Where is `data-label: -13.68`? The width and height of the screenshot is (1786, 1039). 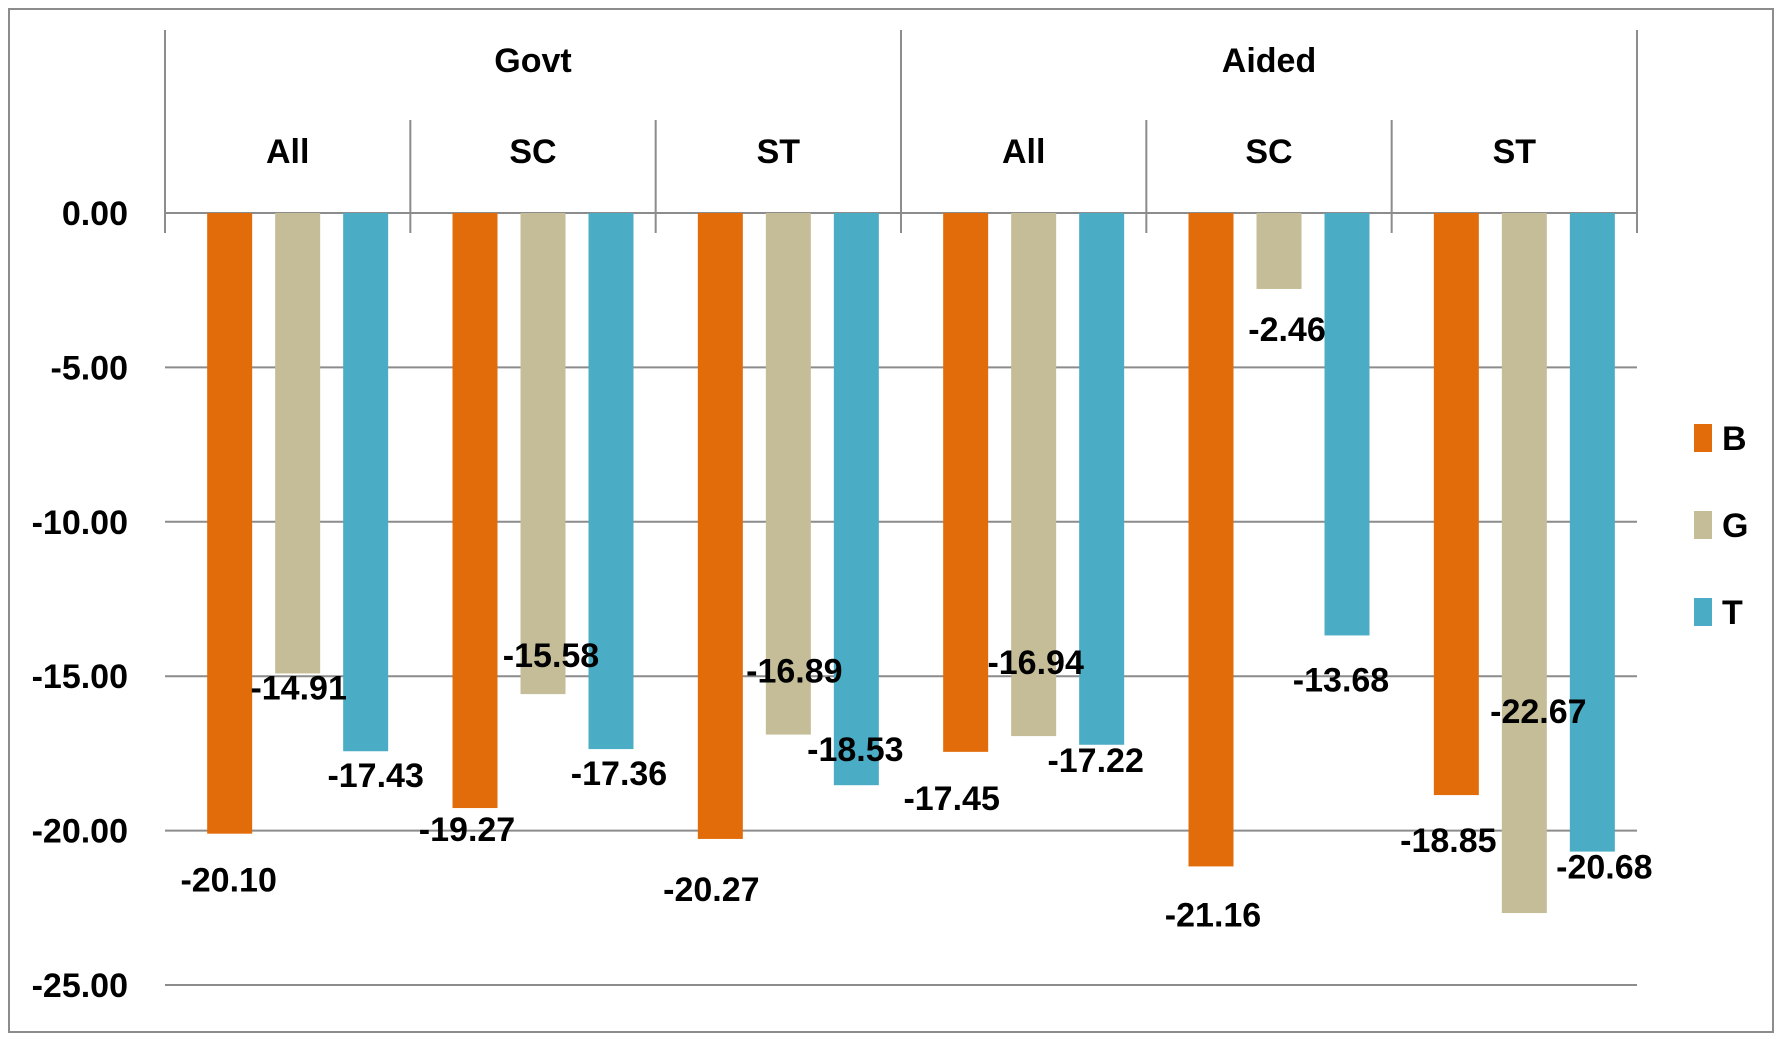
data-label: -13.68 is located at coordinates (1341, 680).